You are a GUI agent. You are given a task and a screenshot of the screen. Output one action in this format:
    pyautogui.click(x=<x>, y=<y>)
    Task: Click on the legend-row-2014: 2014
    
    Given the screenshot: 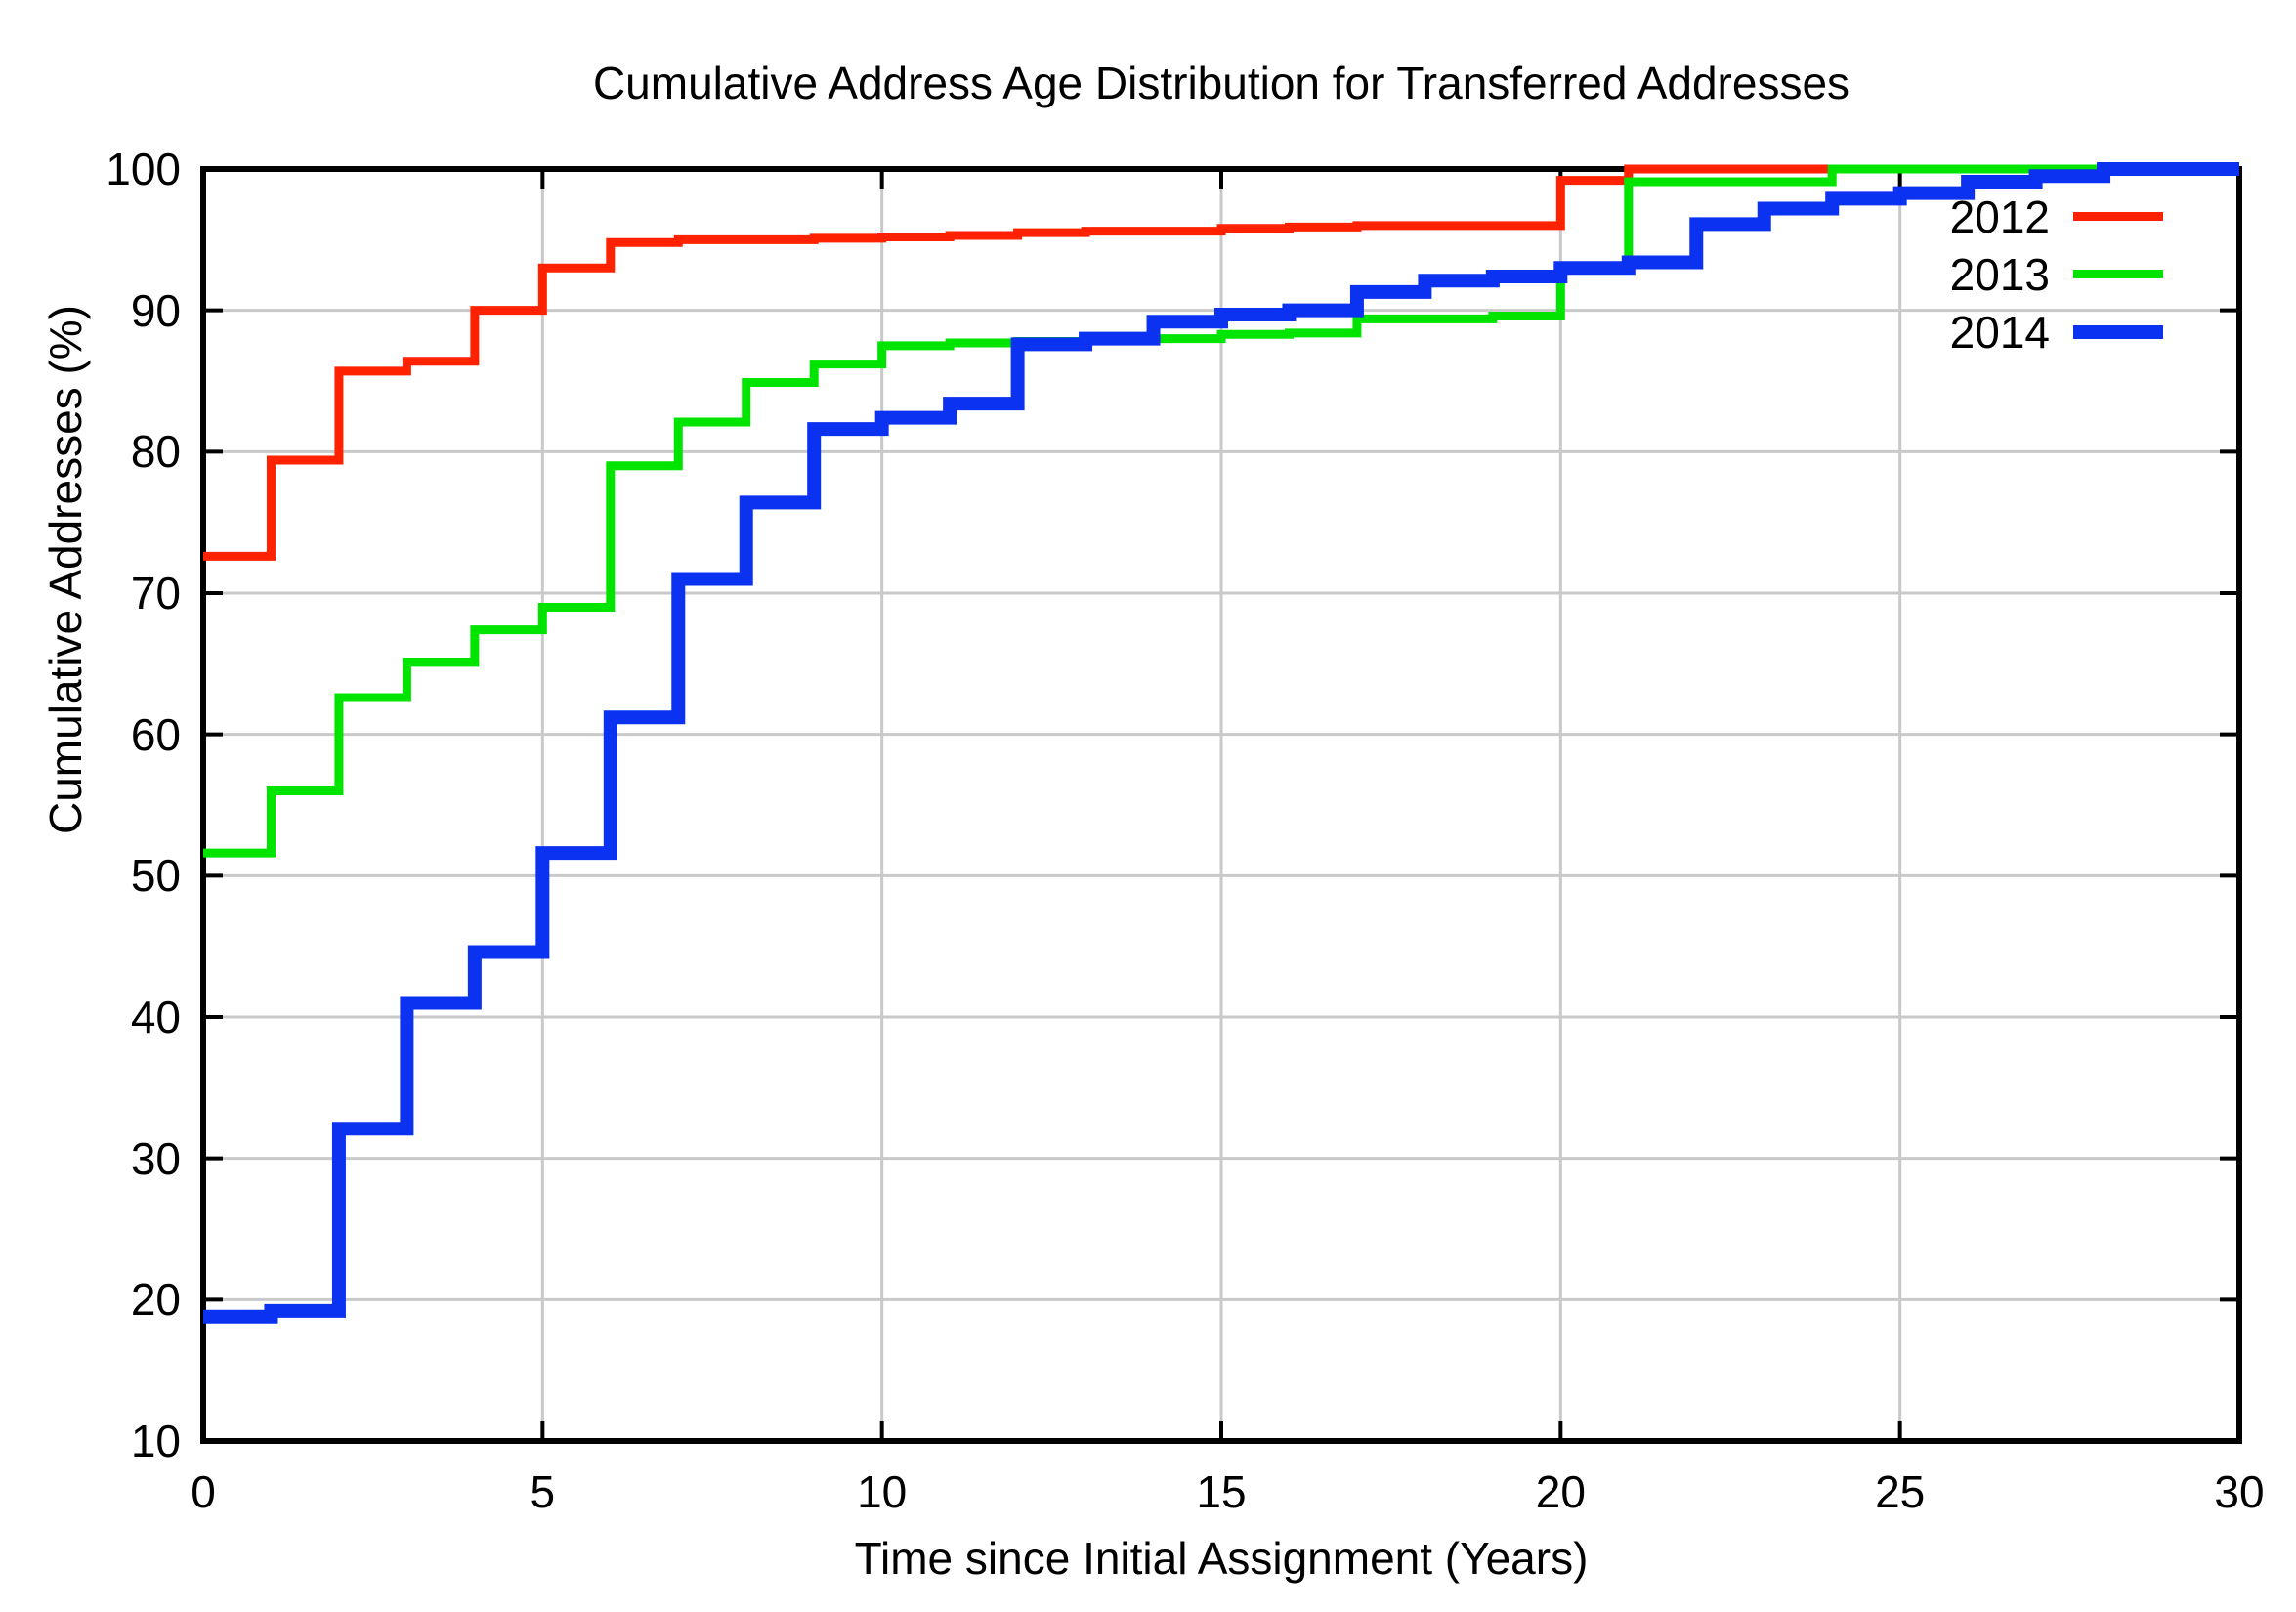 What is the action you would take?
    pyautogui.click(x=2020, y=332)
    